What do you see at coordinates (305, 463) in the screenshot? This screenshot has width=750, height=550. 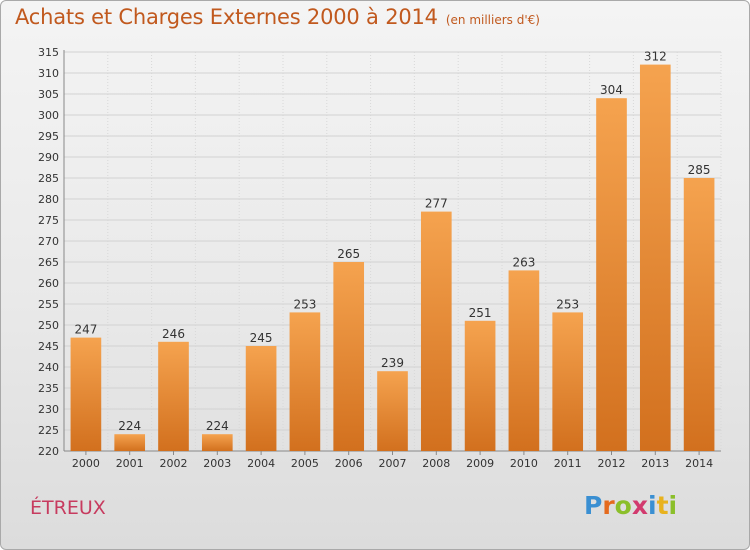 I see `x-tick-label: 2005` at bounding box center [305, 463].